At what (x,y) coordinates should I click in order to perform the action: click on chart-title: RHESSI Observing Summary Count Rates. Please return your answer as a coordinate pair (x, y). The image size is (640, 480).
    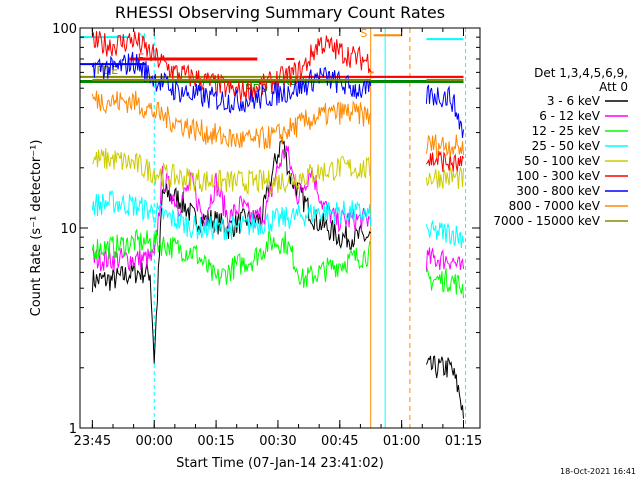
    Looking at the image, I should click on (280, 12).